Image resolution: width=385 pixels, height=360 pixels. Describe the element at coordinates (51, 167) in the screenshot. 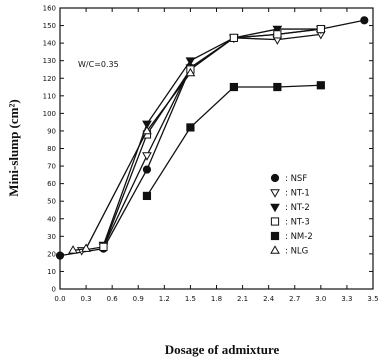

I see `y-tick-label: 70` at that location.